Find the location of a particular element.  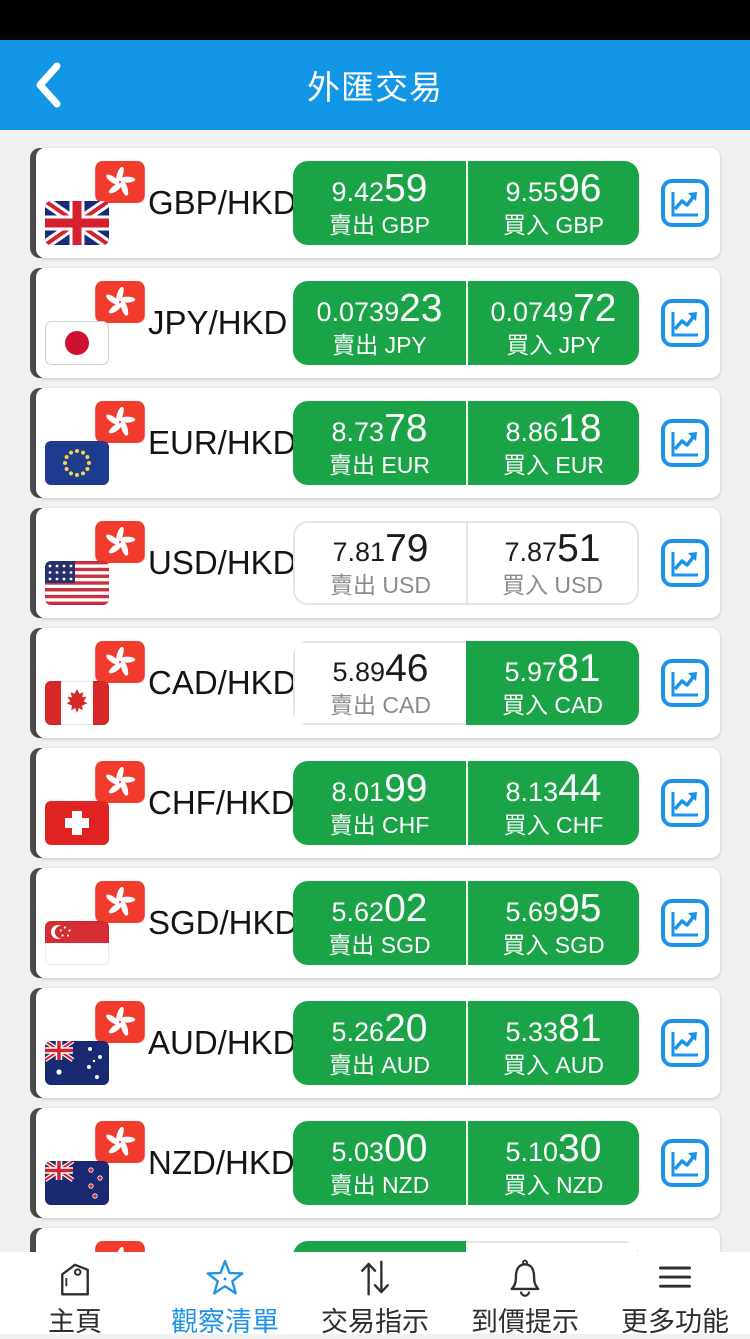

sell-price-small: 8.73 is located at coordinates (358, 432).